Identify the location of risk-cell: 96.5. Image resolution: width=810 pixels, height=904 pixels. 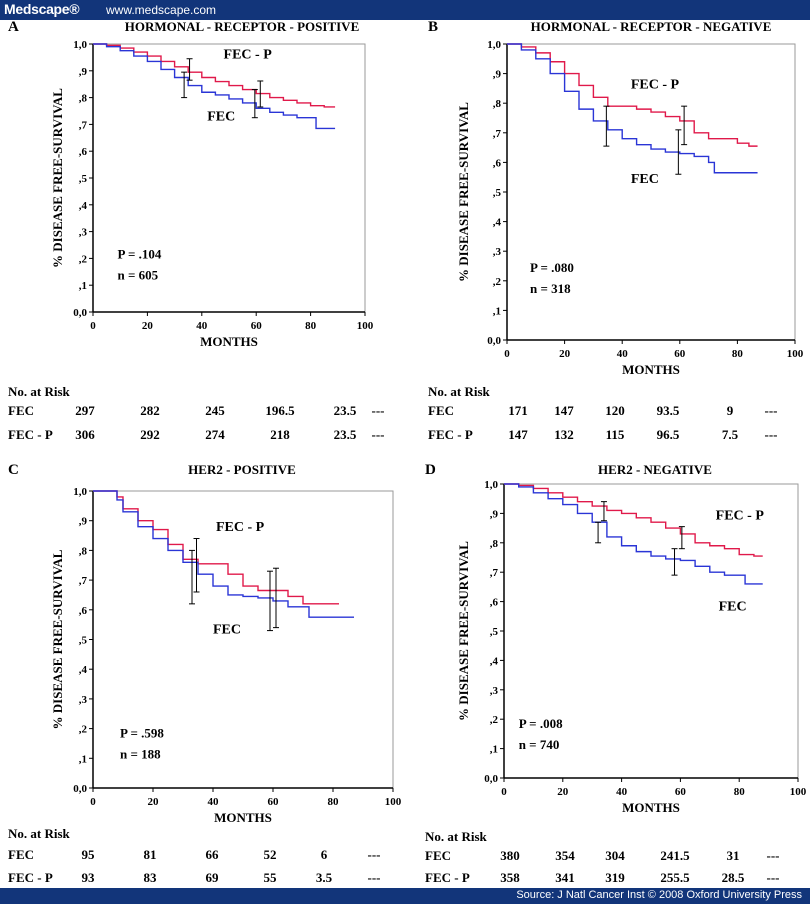
(668, 434).